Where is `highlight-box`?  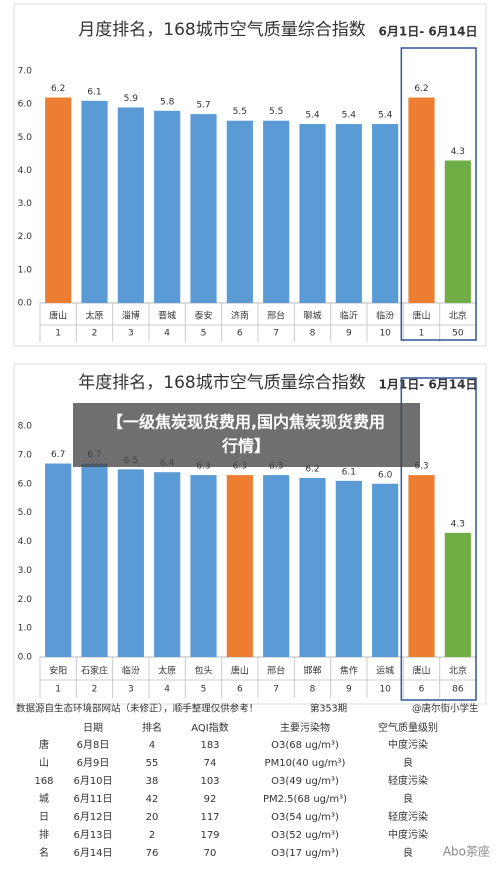 highlight-box is located at coordinates (438, 194).